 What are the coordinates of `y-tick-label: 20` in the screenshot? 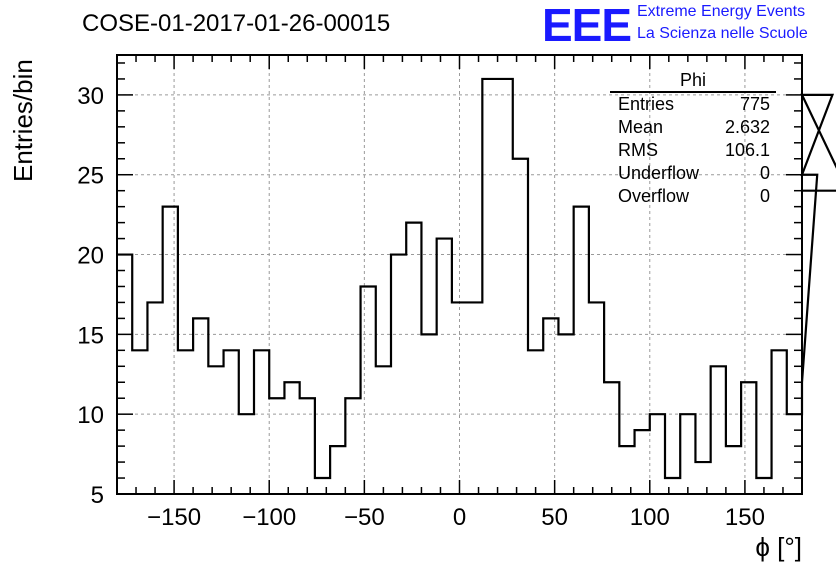 It's located at (90, 256).